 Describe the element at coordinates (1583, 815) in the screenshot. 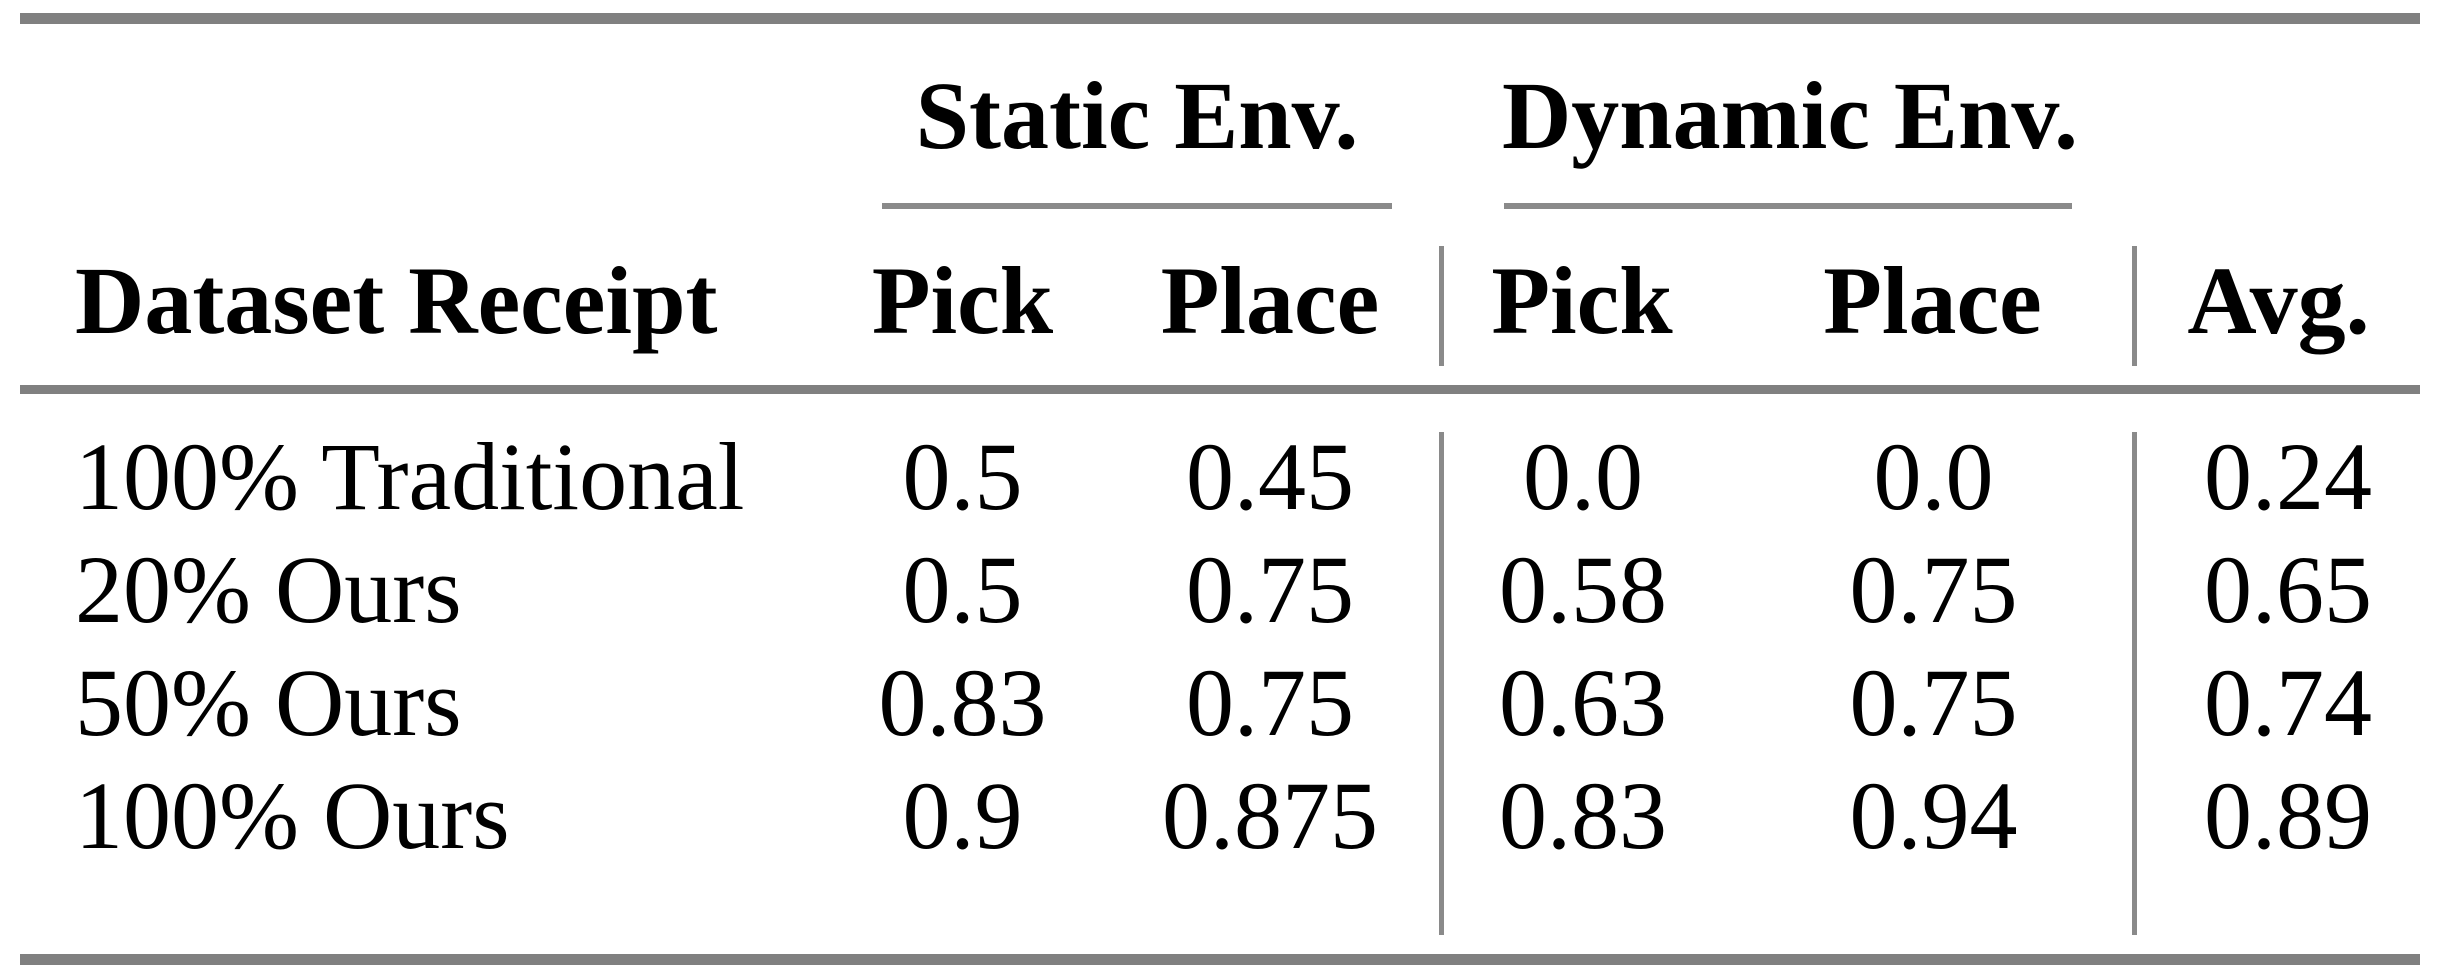

I see `cell-dynamic-pick: 0.83` at that location.